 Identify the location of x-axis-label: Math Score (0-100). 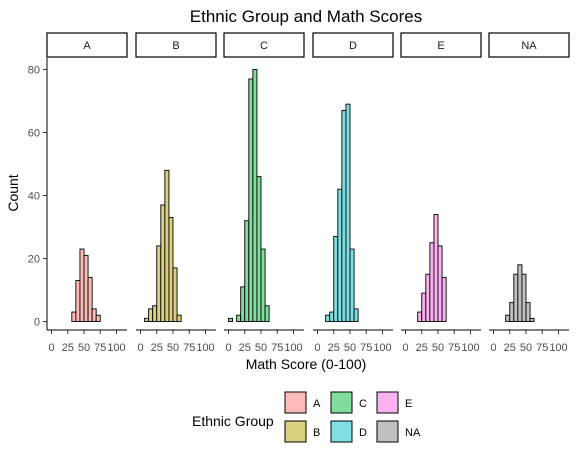
(306, 364).